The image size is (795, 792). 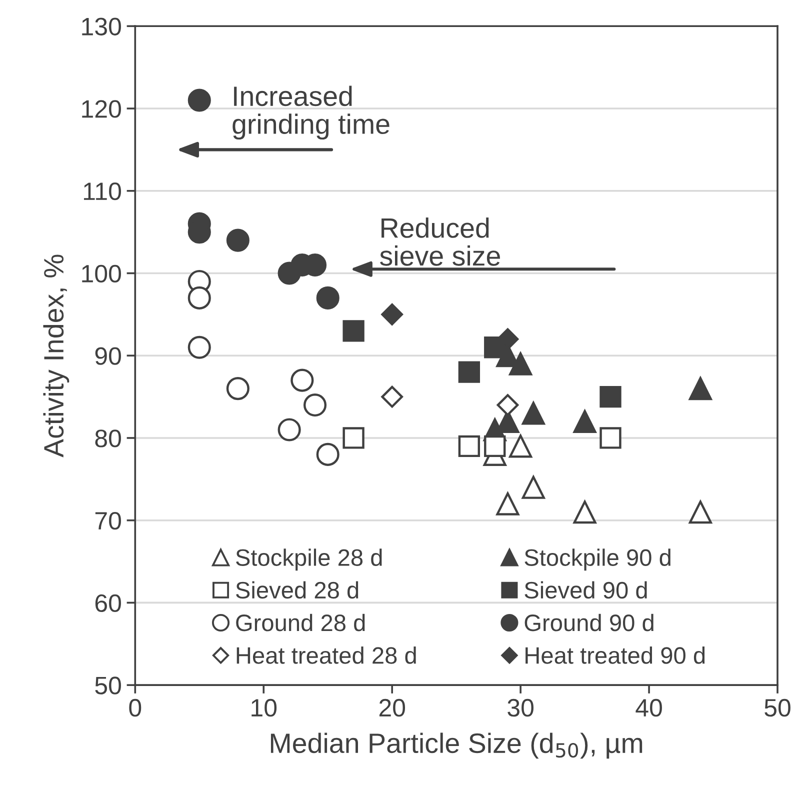 What do you see at coordinates (108, 439) in the screenshot?
I see `y-tick-label: 80` at bounding box center [108, 439].